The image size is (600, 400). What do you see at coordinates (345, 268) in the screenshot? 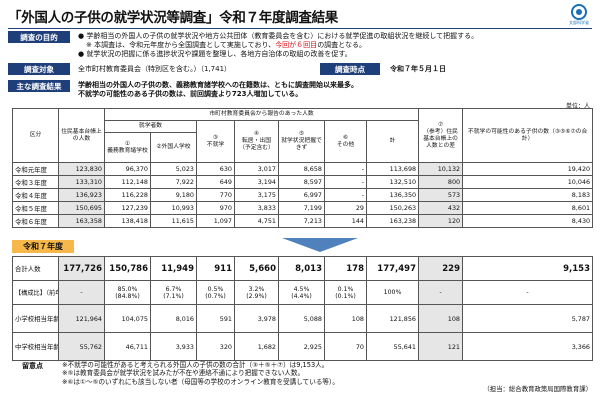
I see `table-cell: 178` at bounding box center [345, 268].